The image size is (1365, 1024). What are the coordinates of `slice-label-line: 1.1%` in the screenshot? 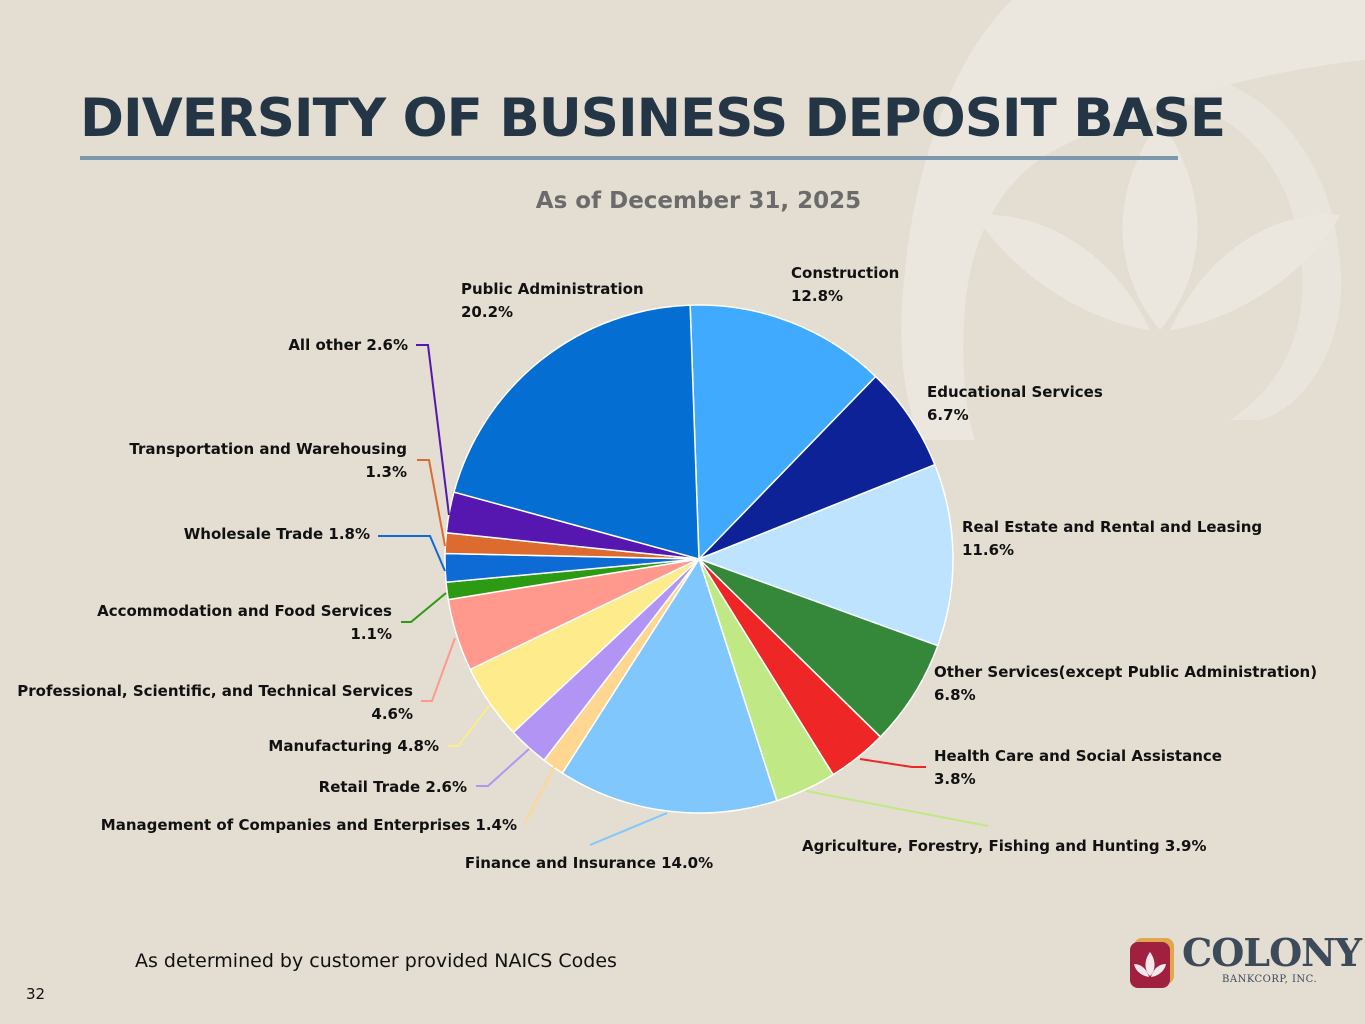 It's located at (371, 634).